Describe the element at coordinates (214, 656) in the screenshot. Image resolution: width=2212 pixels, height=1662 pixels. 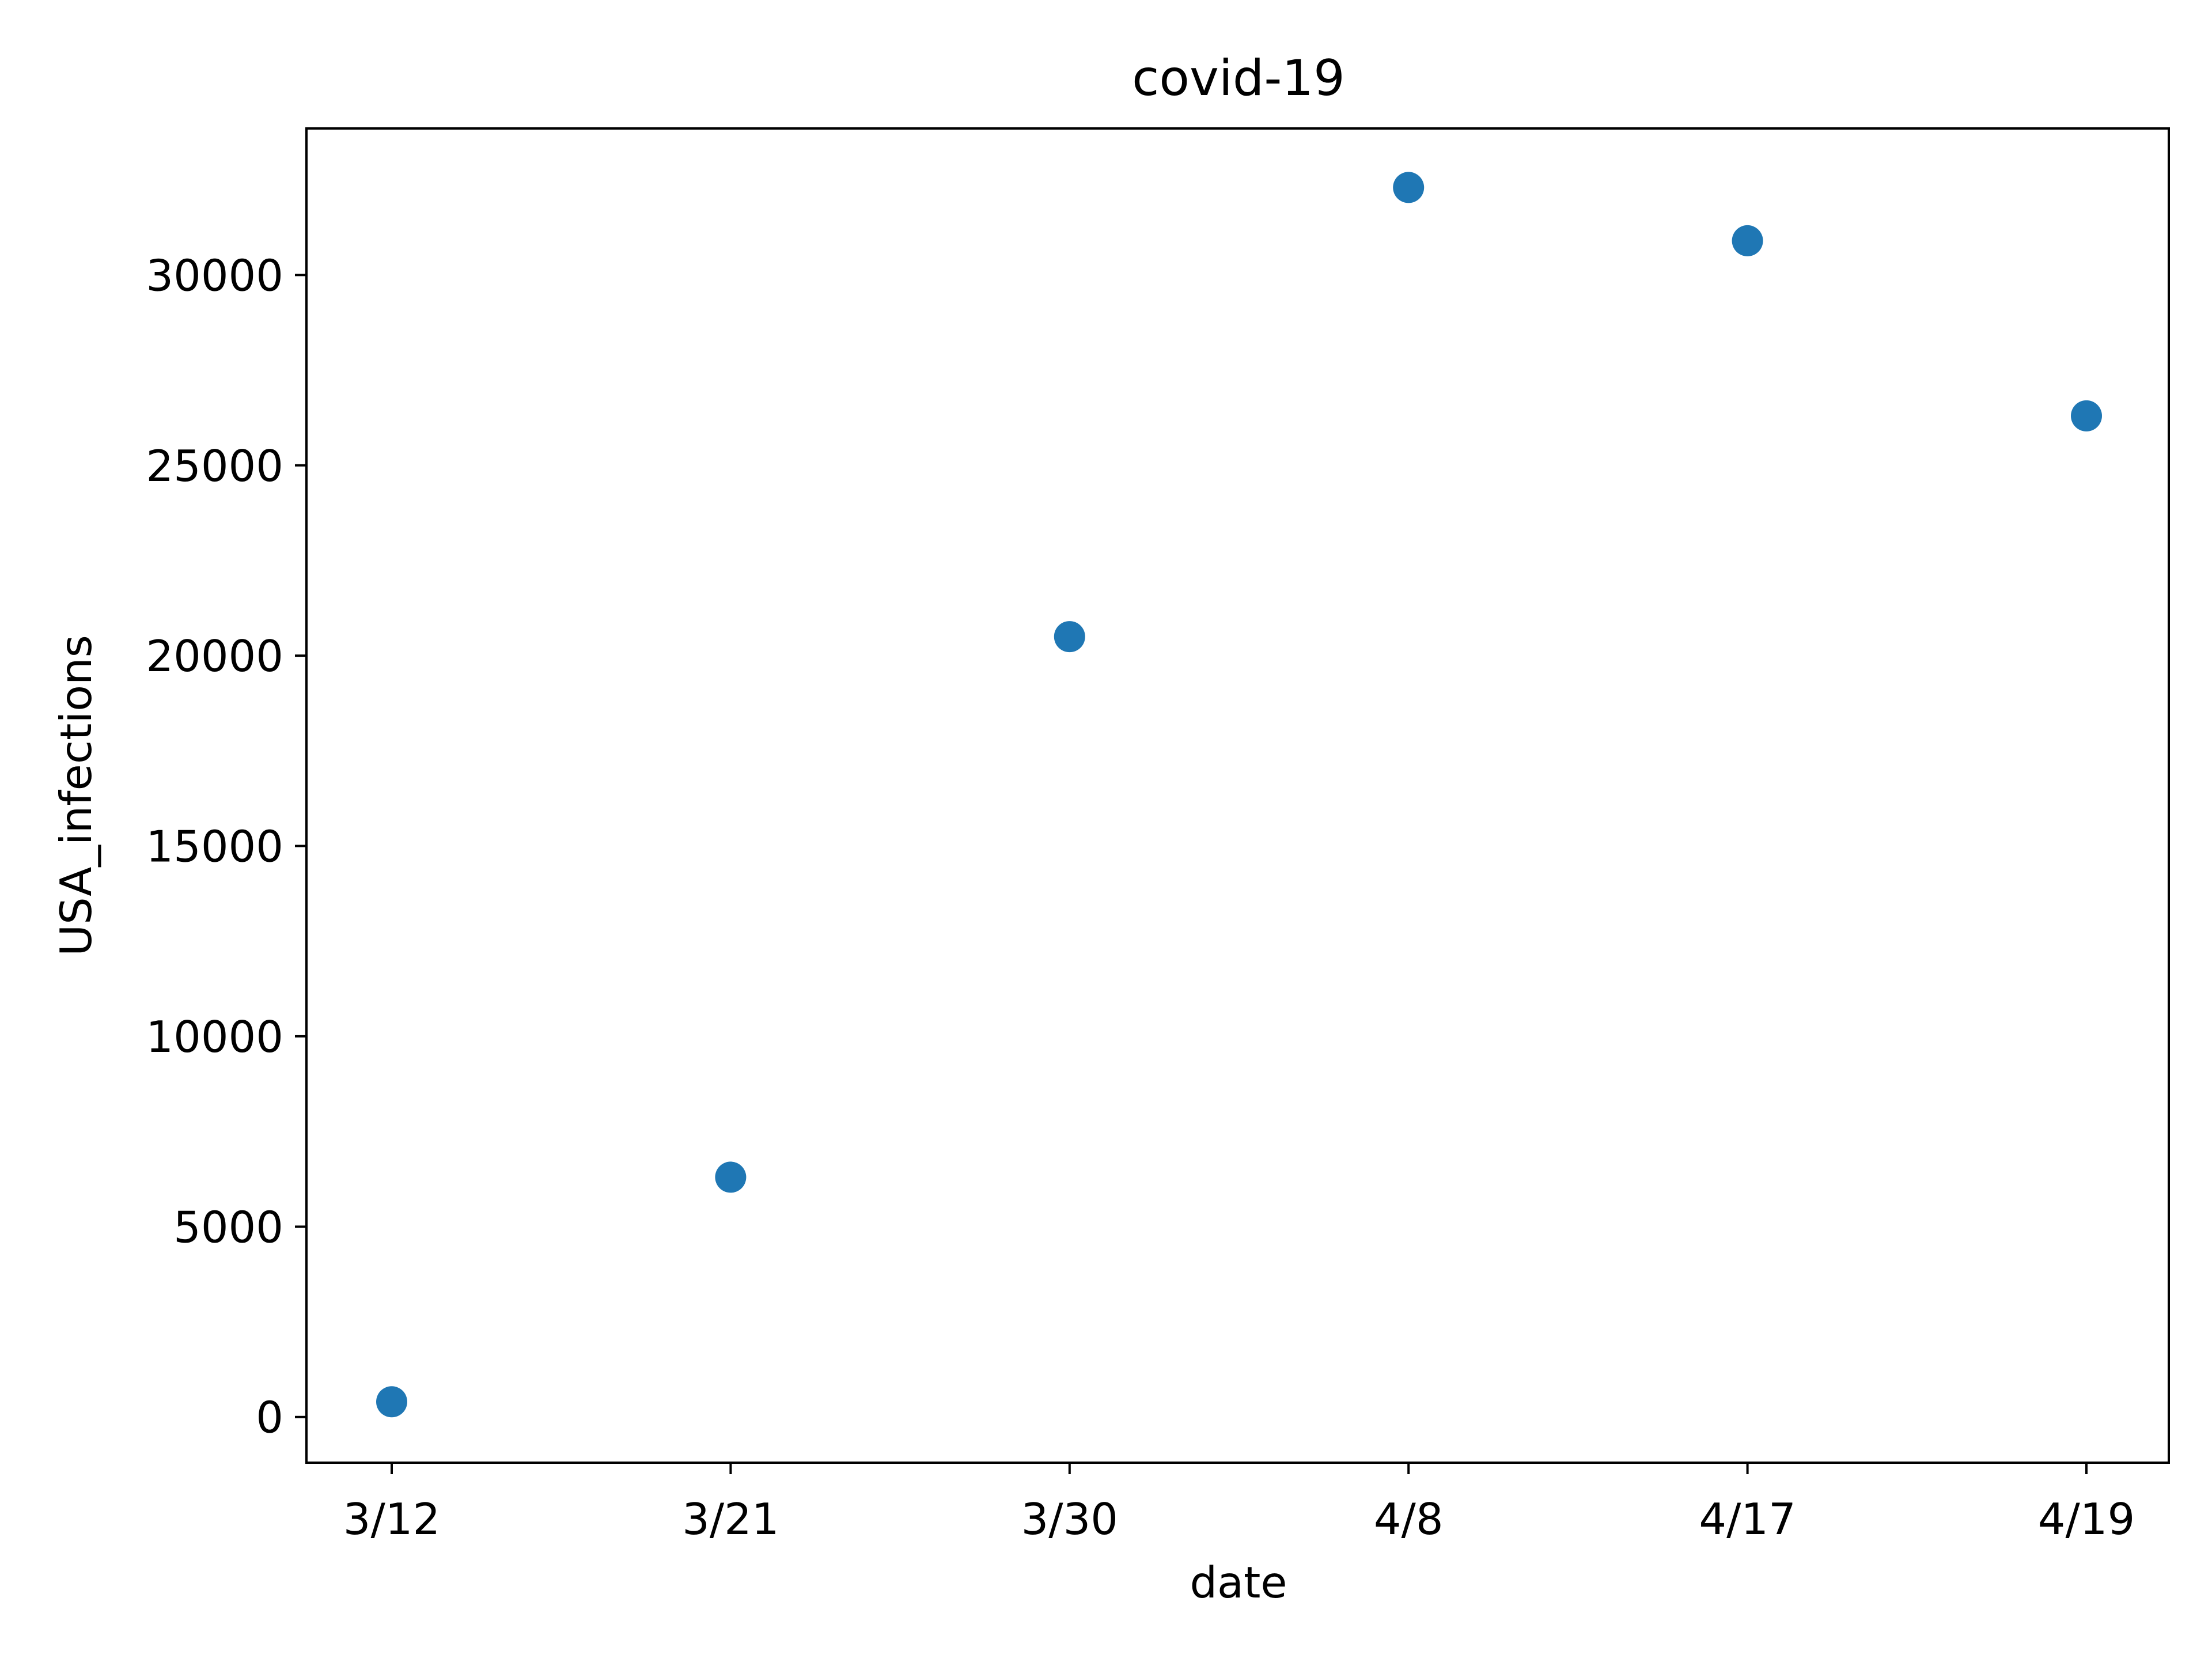
I see `y-tick-label: 20000` at that location.